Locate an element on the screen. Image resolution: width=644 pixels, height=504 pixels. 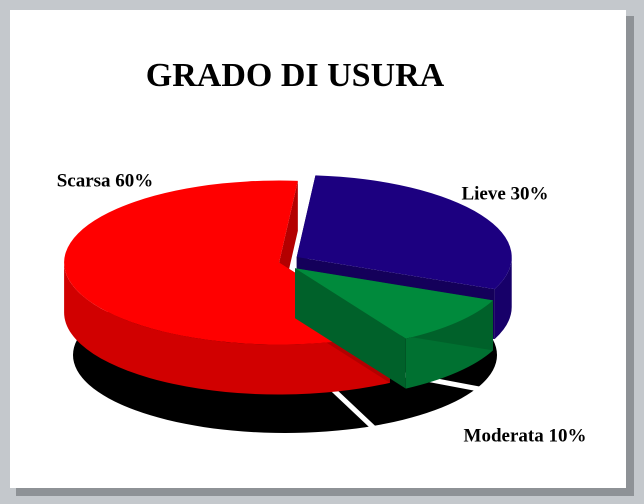
slice-label: Moderata 10% is located at coordinates (525, 435).